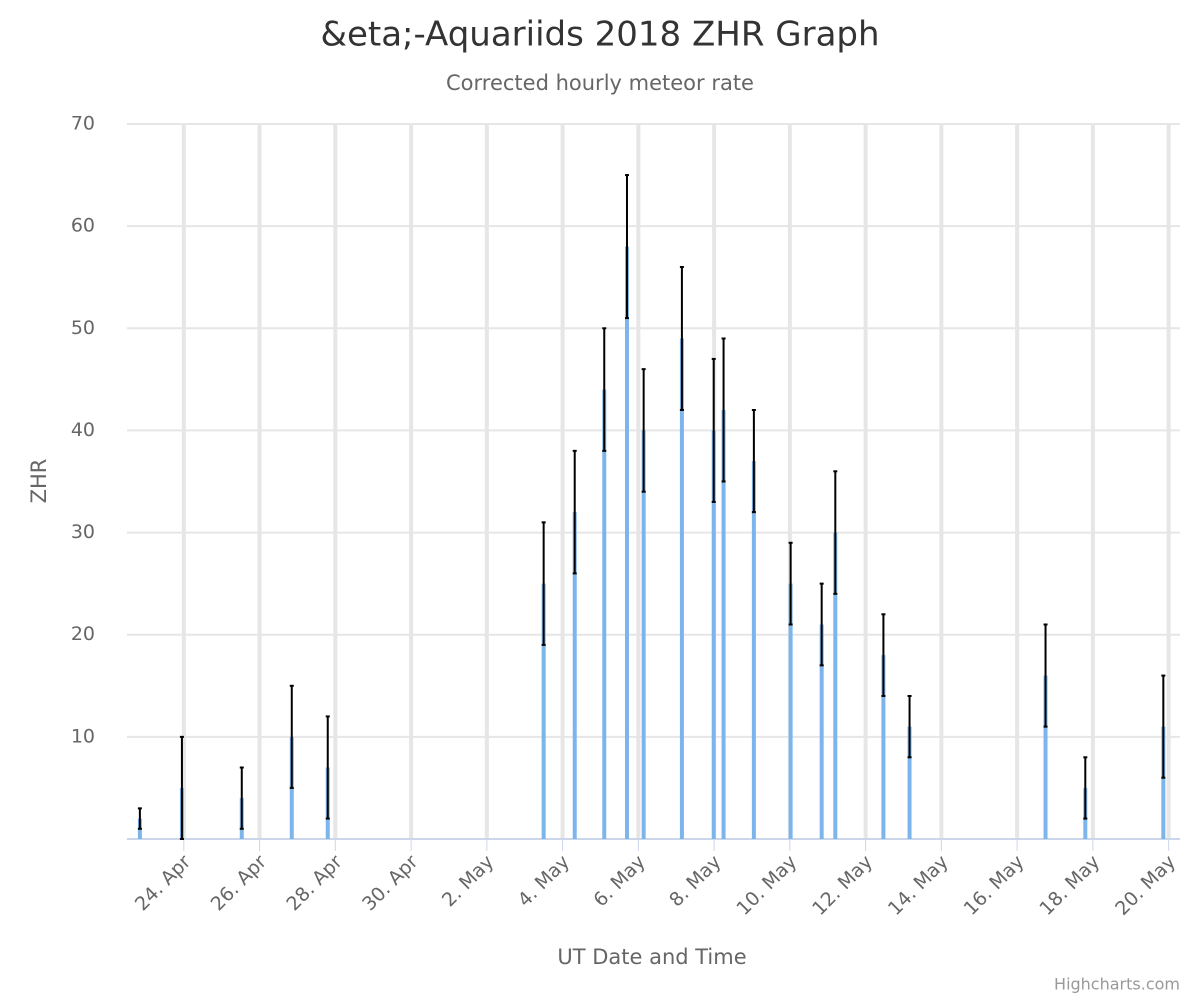  What do you see at coordinates (695, 881) in the screenshot?
I see `x-tick-label: 8. May` at bounding box center [695, 881].